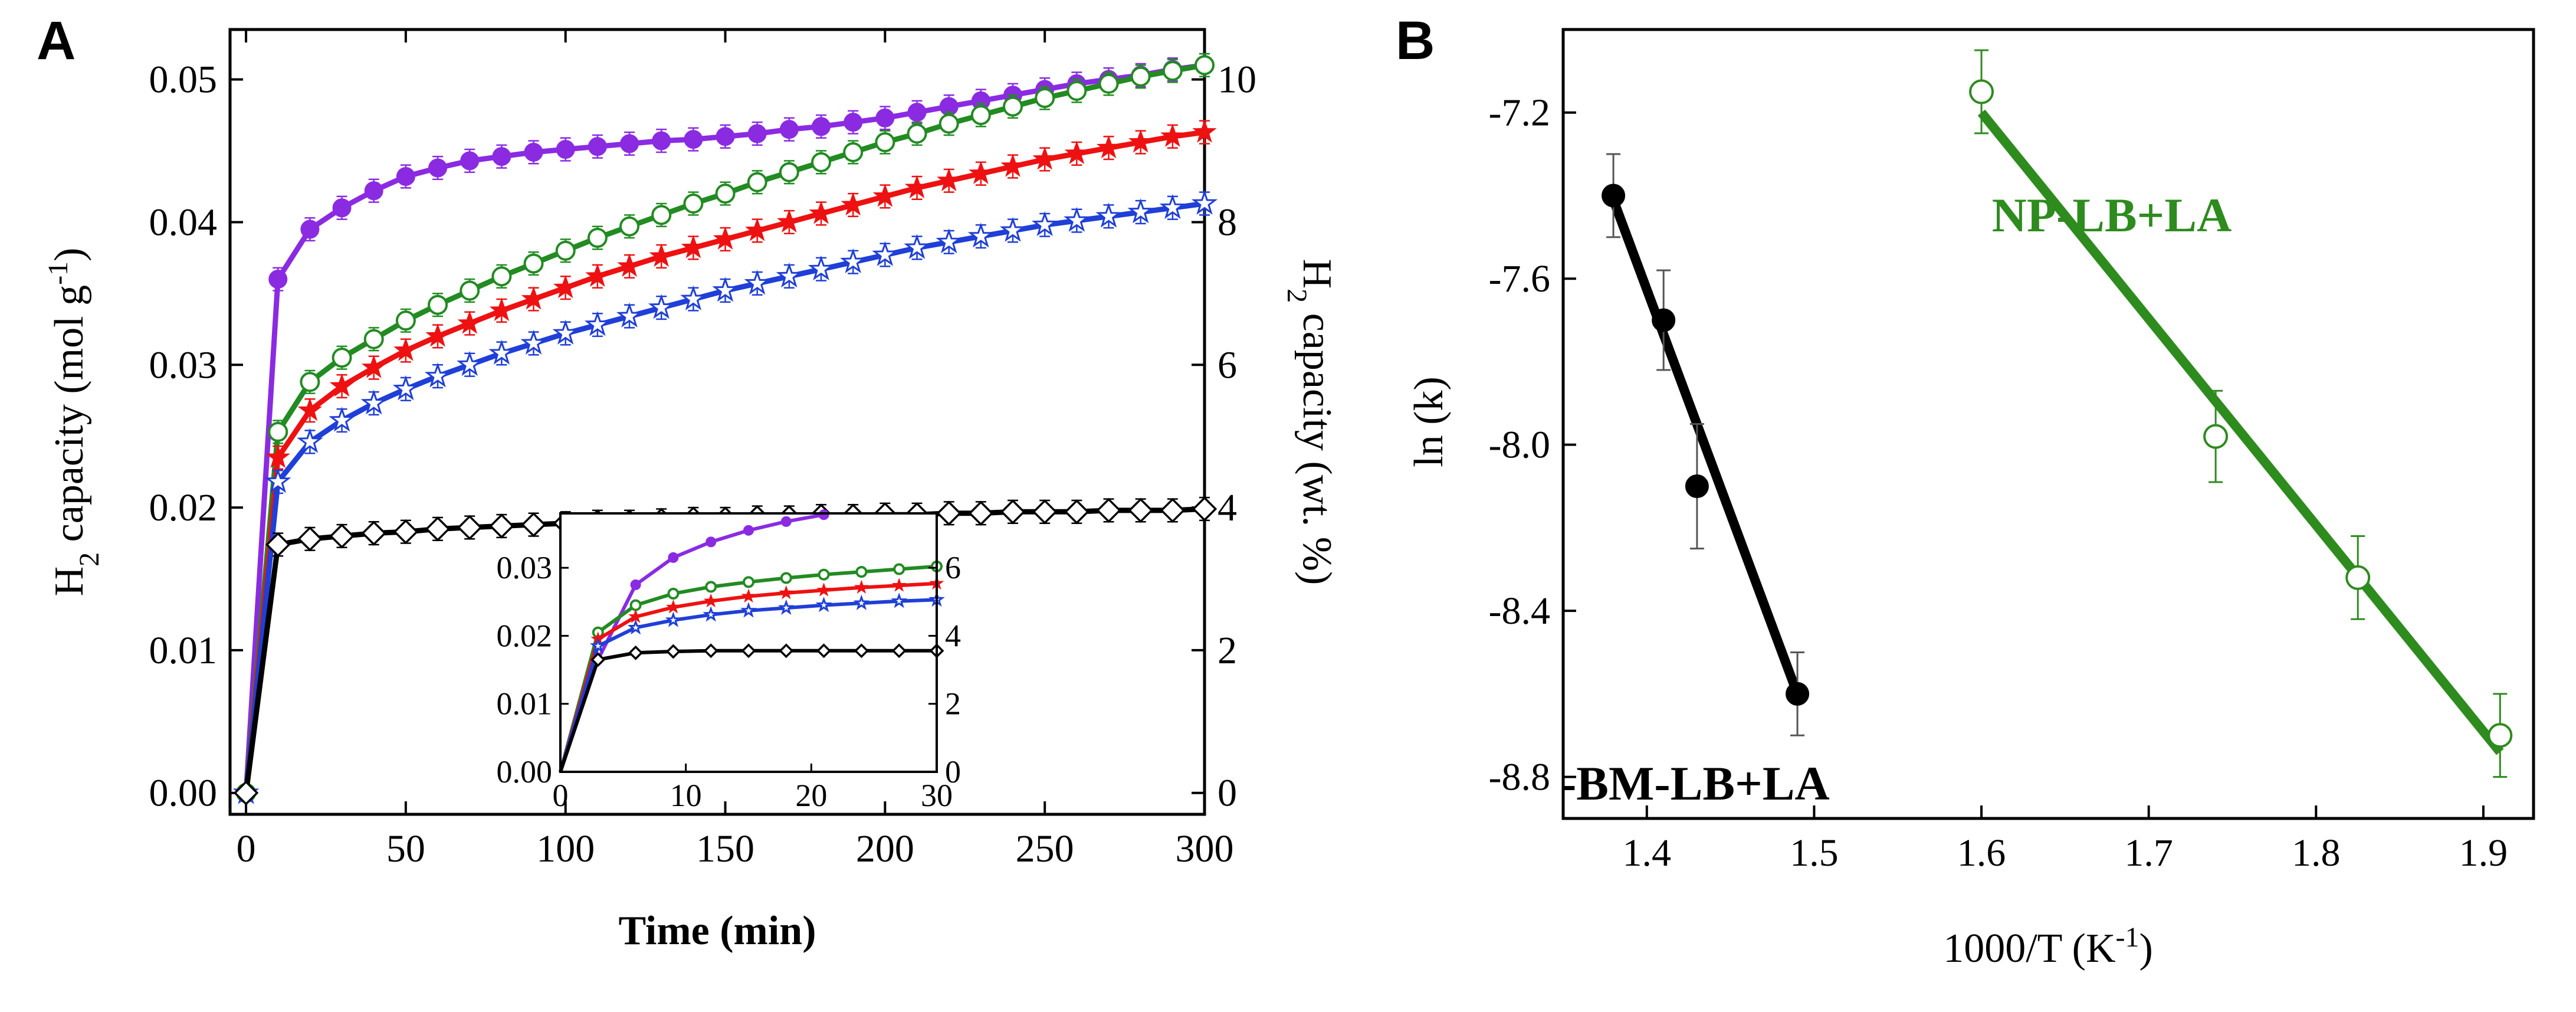  I want to click on panel-b-y-tick-label: -8.0, so click(1519, 445).